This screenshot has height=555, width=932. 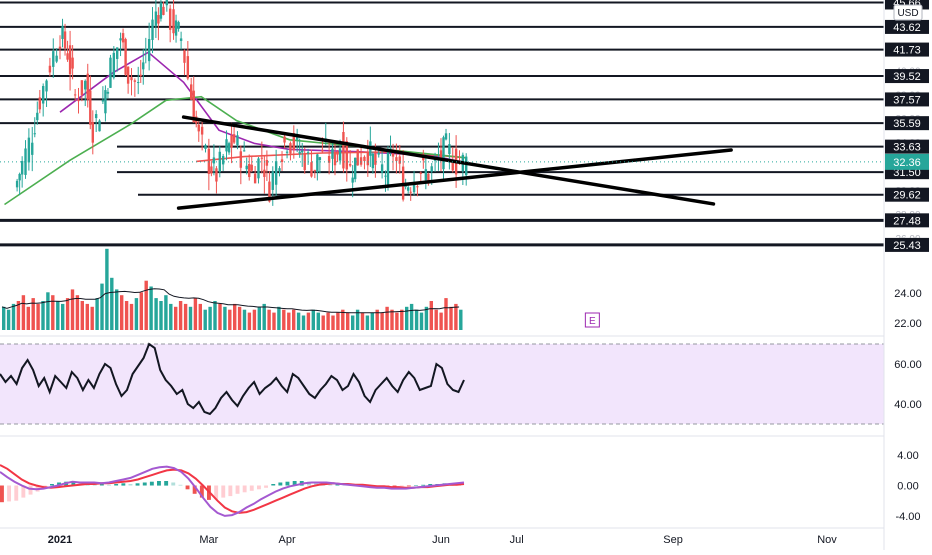 What do you see at coordinates (232, 490) in the screenshot?
I see `macd-pane` at bounding box center [232, 490].